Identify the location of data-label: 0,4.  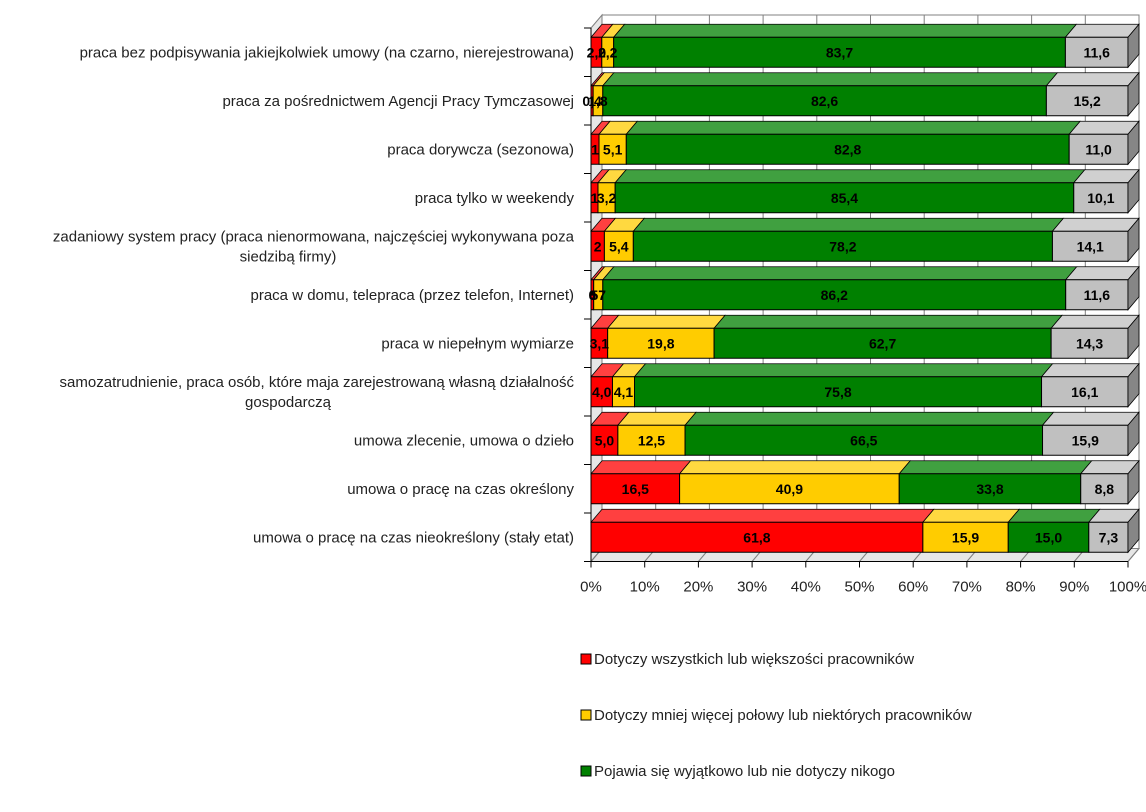
(592, 101).